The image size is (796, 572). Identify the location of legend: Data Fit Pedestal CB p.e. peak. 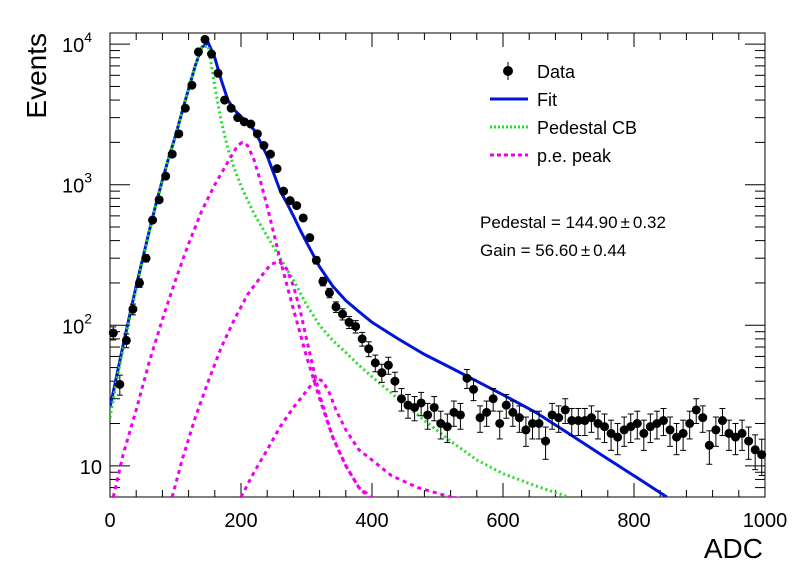
(563, 114).